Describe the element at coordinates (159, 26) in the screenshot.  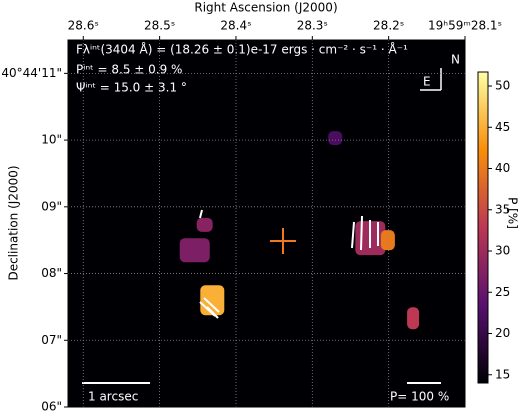
I see `x-tick-label: 28.5ˢ` at that location.